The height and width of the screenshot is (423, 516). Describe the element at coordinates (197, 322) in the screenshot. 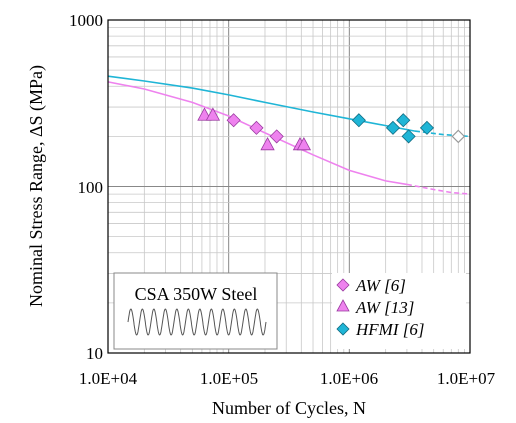

I see `sine-wave-icon` at that location.